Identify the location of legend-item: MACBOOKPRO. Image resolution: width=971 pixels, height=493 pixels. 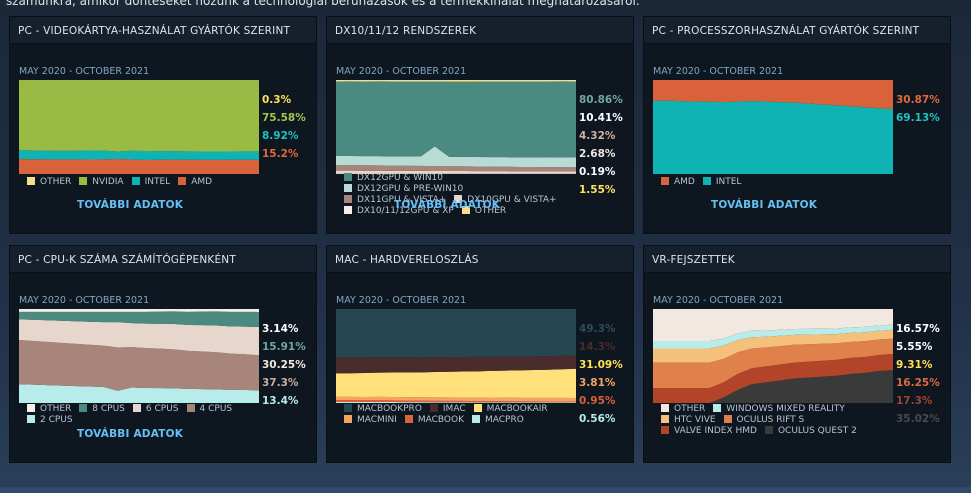
(383, 409).